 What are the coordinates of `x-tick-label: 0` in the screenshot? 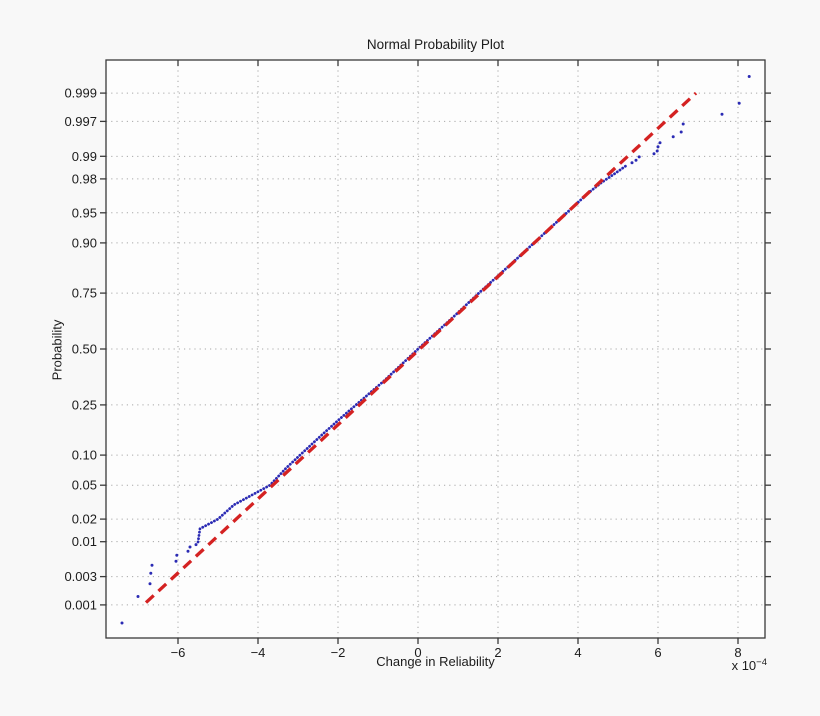 It's located at (417, 652).